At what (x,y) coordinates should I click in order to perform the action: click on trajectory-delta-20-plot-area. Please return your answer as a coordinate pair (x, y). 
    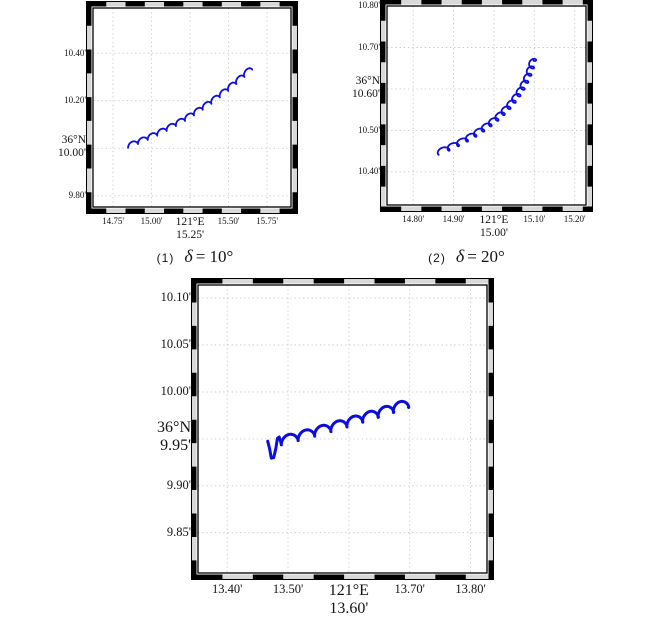
    Looking at the image, I should click on (486, 106).